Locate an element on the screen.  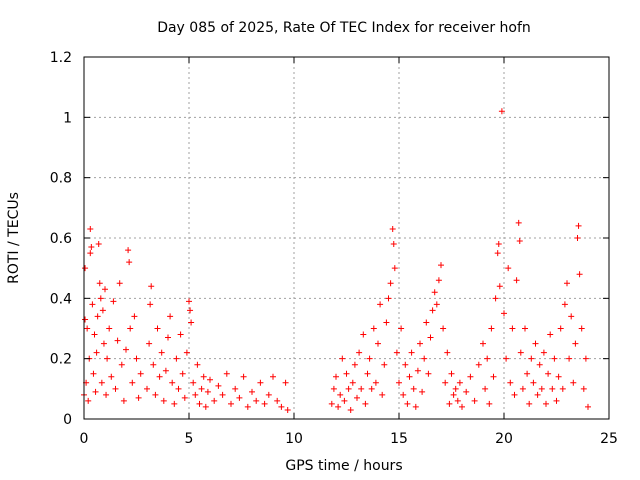
x-tick-label: 10 is located at coordinates (294, 439).